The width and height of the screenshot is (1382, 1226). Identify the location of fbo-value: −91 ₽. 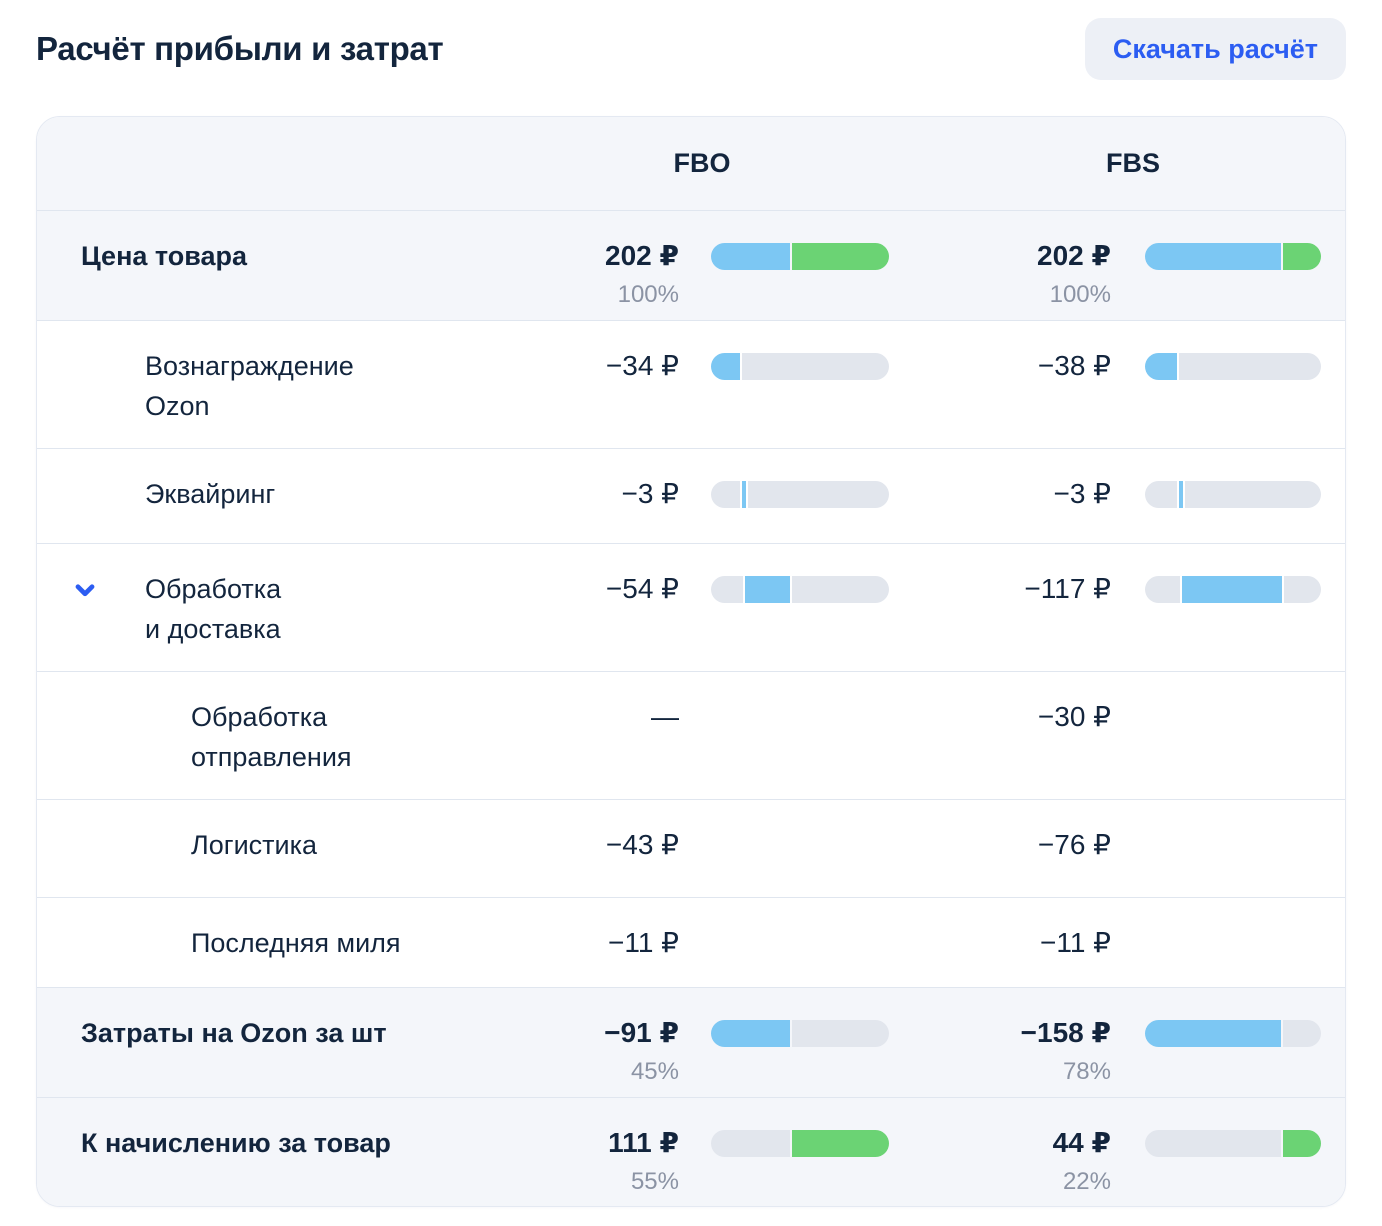
(641, 1033).